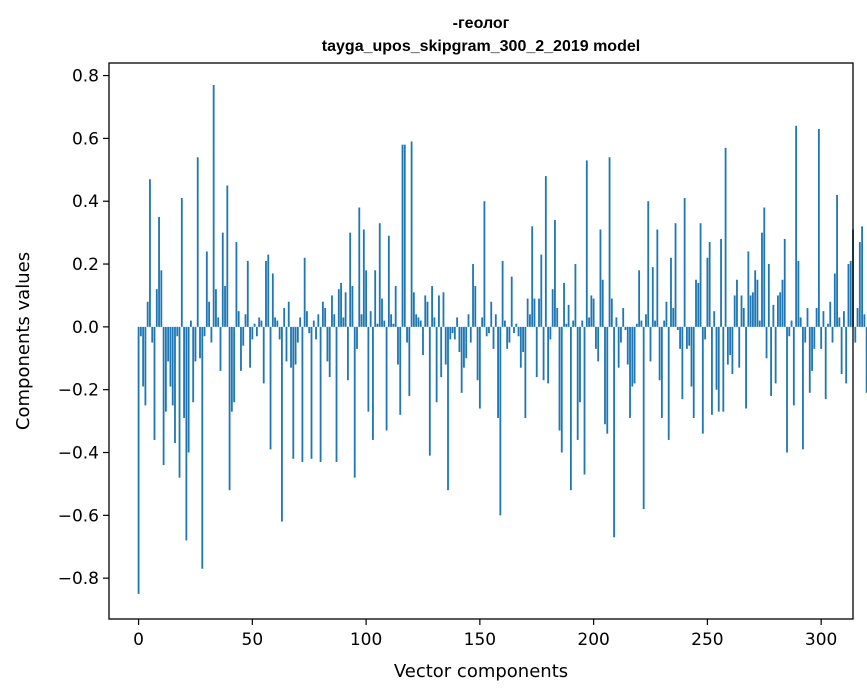 The height and width of the screenshot is (696, 867). I want to click on x-tick-label: 0, so click(138, 640).